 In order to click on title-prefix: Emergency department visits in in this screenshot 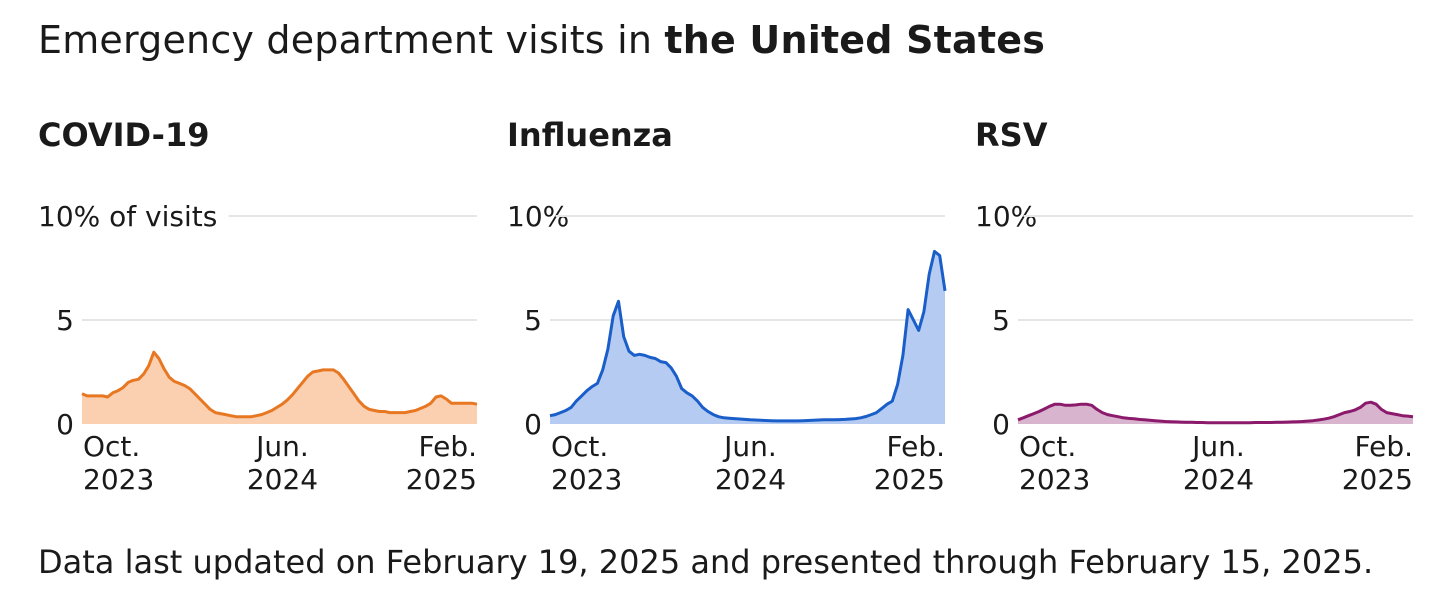, I will do `click(351, 40)`.